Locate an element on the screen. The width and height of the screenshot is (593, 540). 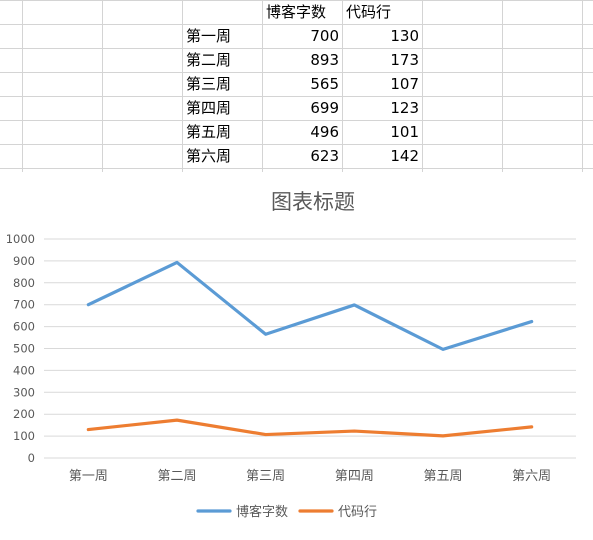
blog-words-cell: 700 is located at coordinates (324, 36).